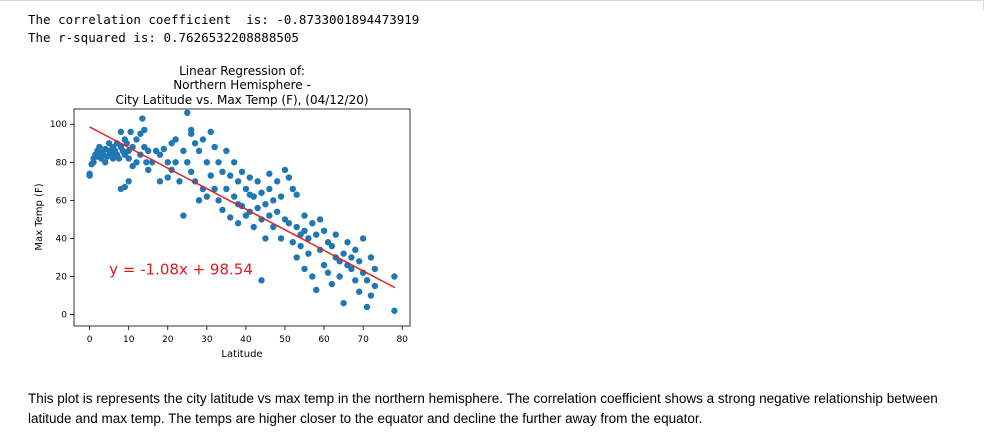 The width and height of the screenshot is (984, 440). I want to click on x-axis-ticks: 0 10 20 30 40 50 60 70 80, so click(247, 335).